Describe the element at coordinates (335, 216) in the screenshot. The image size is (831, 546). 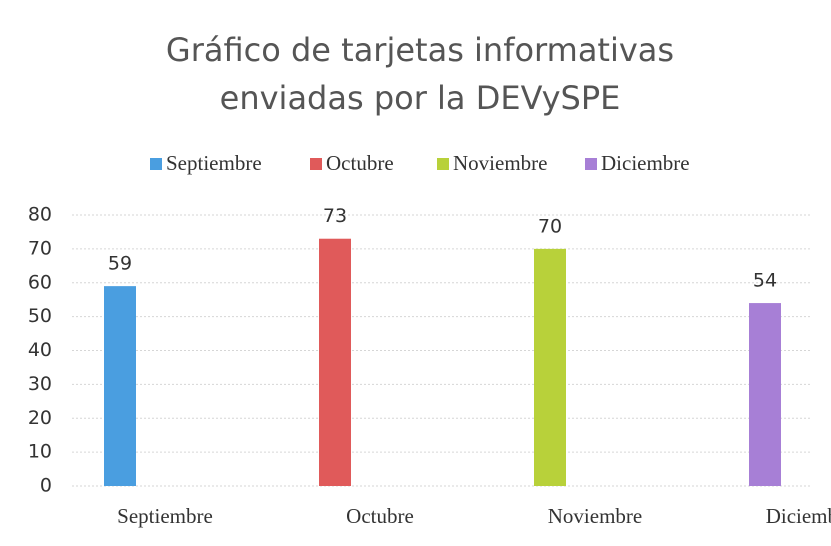
I see `data-label: 73` at that location.